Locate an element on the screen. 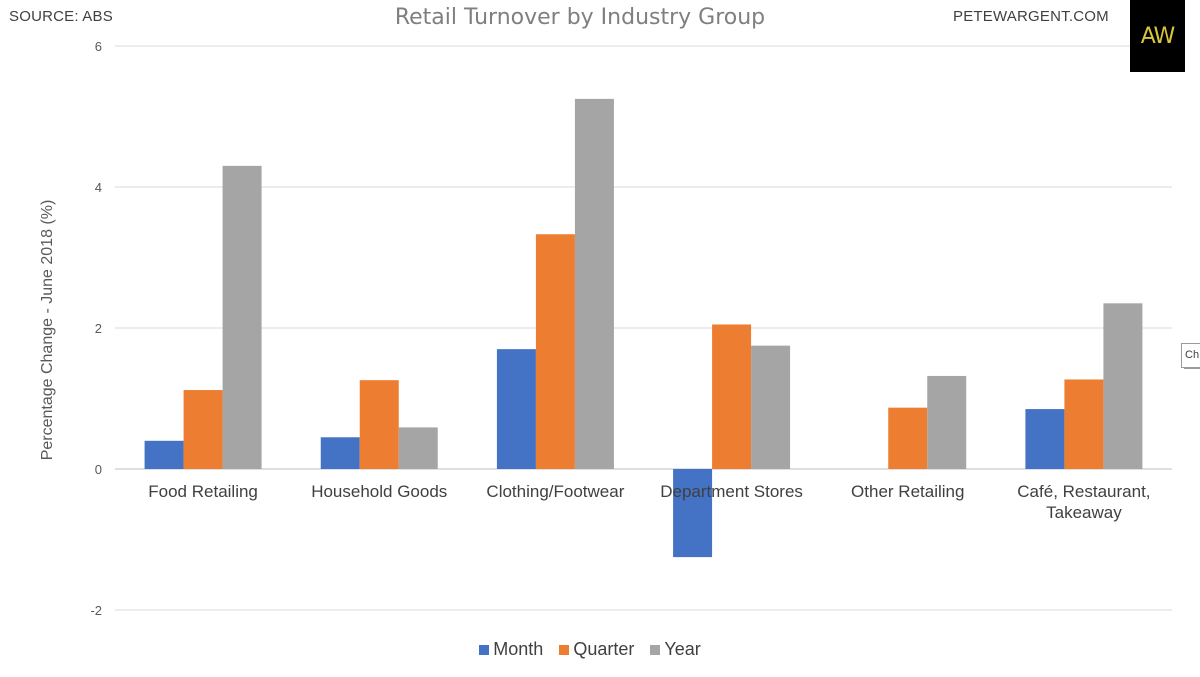  chart-title: Retail Turnover by Industry Group is located at coordinates (580, 17).